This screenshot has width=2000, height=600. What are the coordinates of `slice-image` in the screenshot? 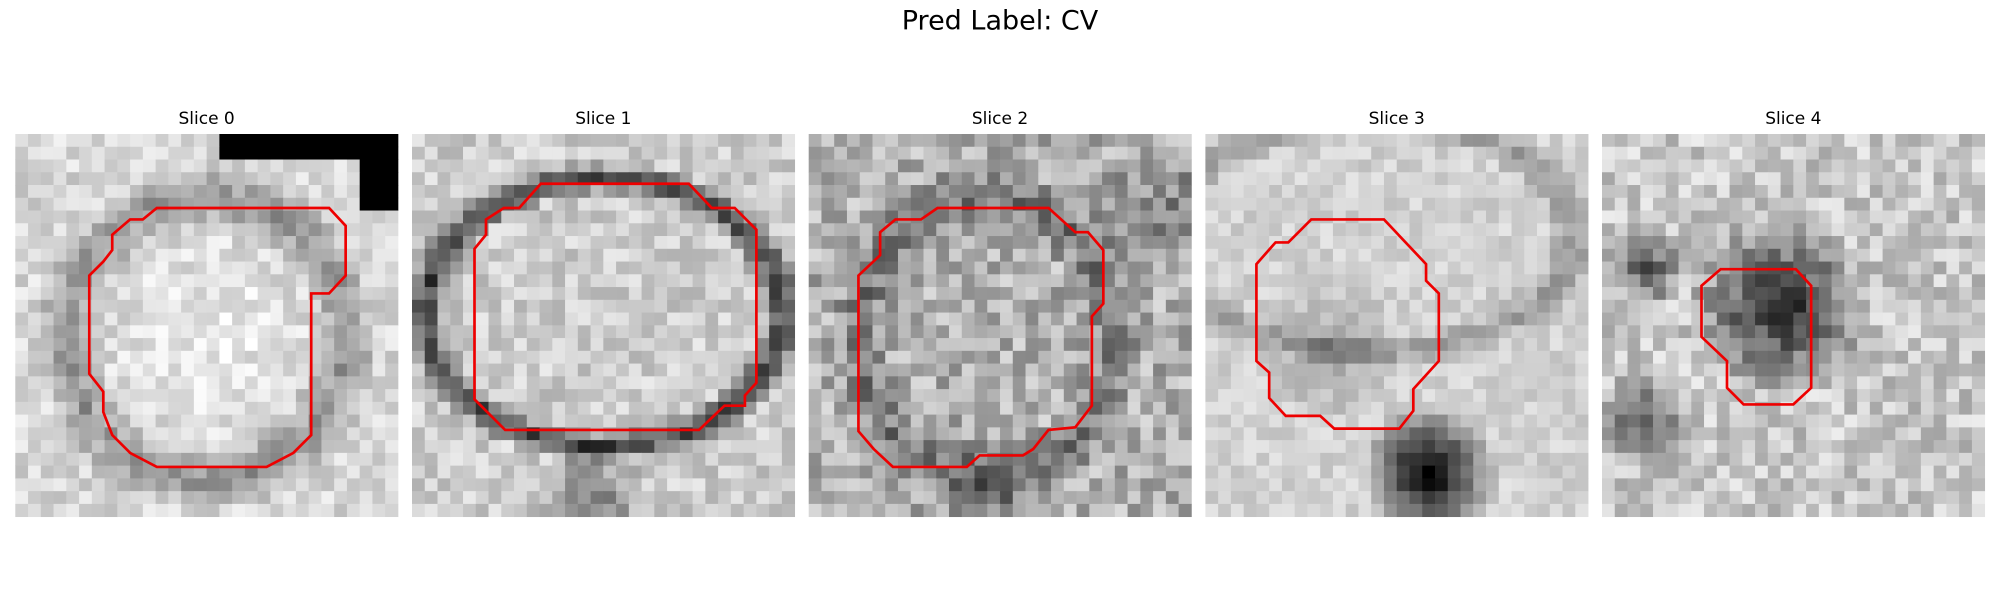 It's located at (1000, 326).